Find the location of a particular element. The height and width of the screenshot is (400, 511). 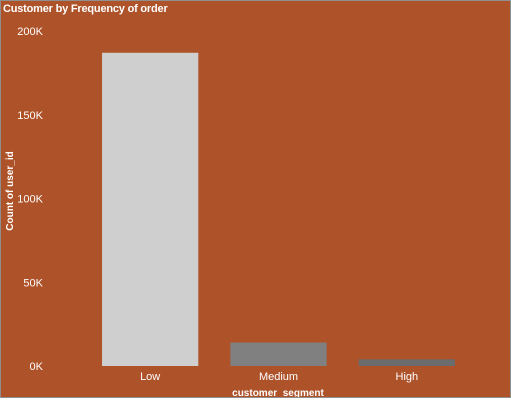

y-tick-label: 100K is located at coordinates (30, 200).